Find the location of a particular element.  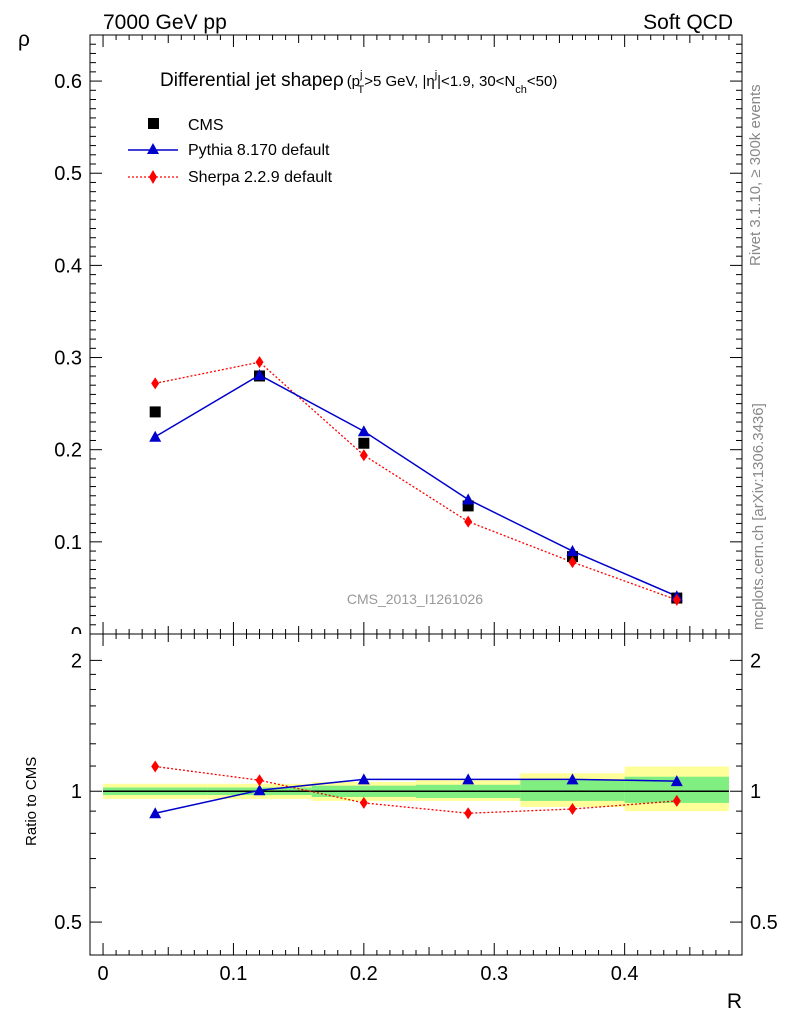

legend-label-sherpa: Sherpa 2.2.9 default is located at coordinates (260, 177).